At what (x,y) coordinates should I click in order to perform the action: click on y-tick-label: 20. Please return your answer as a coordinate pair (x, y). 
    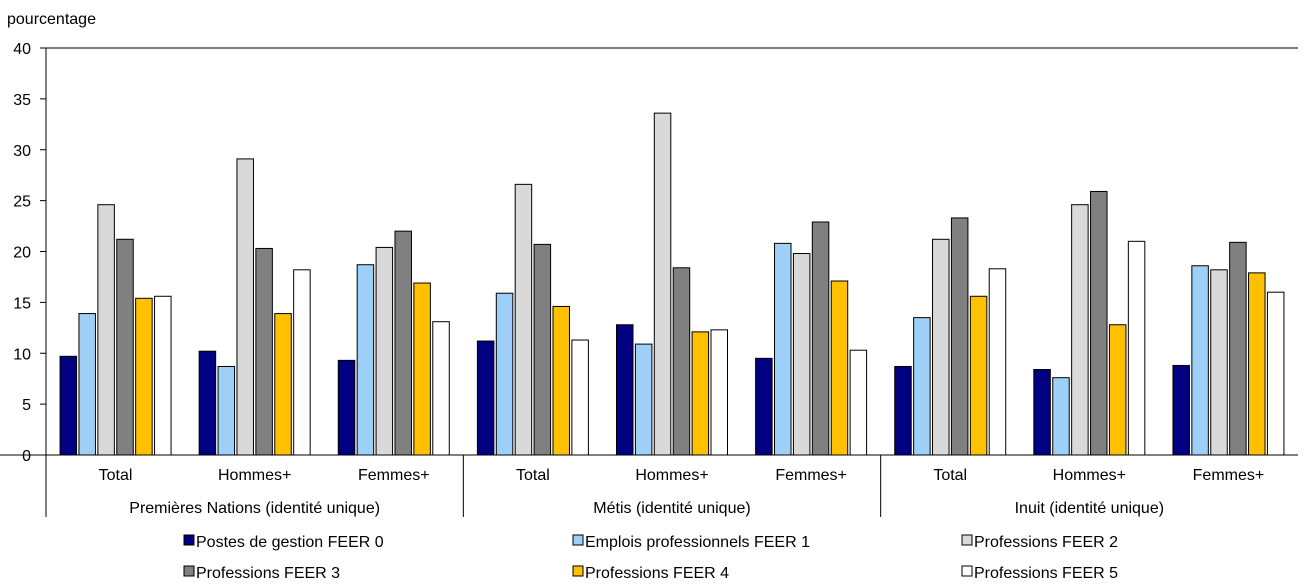
    Looking at the image, I should click on (22, 253).